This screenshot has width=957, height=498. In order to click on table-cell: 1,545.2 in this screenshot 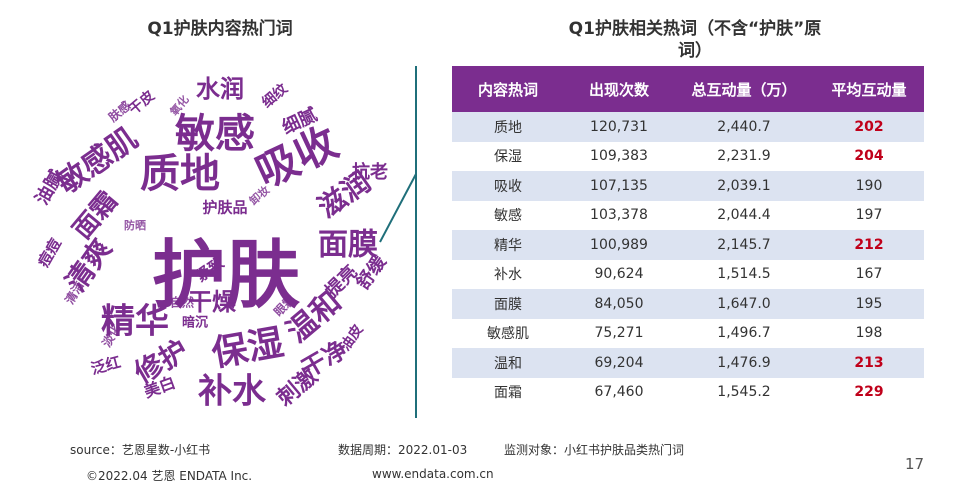, I will do `click(744, 392)`.